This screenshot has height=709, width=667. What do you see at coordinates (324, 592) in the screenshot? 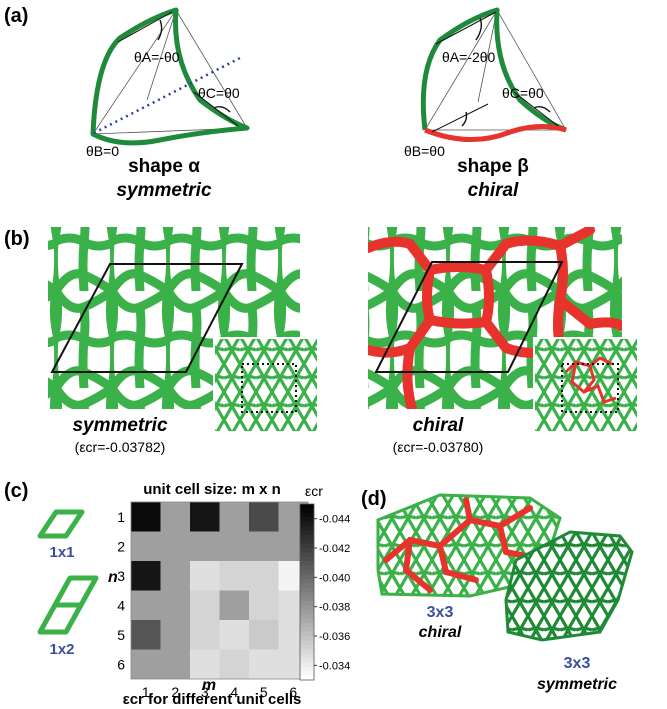
I see `colorbar: -0.044 -0.042 -0.040 -0.038 -0.036 -0.034` at bounding box center [324, 592].